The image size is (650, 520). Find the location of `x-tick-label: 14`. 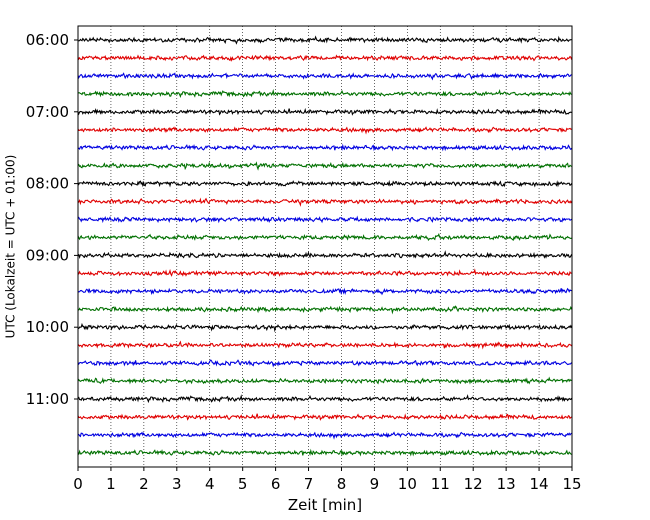

x-tick-label: 14 is located at coordinates (539, 484).